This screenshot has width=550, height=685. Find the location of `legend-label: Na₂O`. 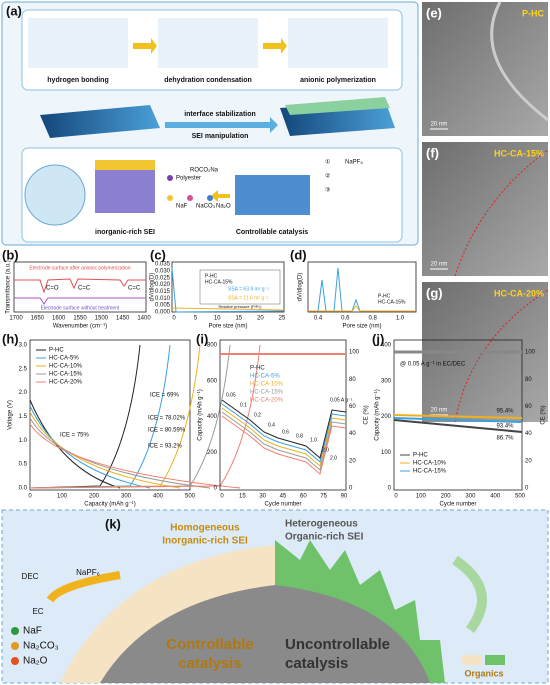

legend-label: Na₂O is located at coordinates (35, 661).